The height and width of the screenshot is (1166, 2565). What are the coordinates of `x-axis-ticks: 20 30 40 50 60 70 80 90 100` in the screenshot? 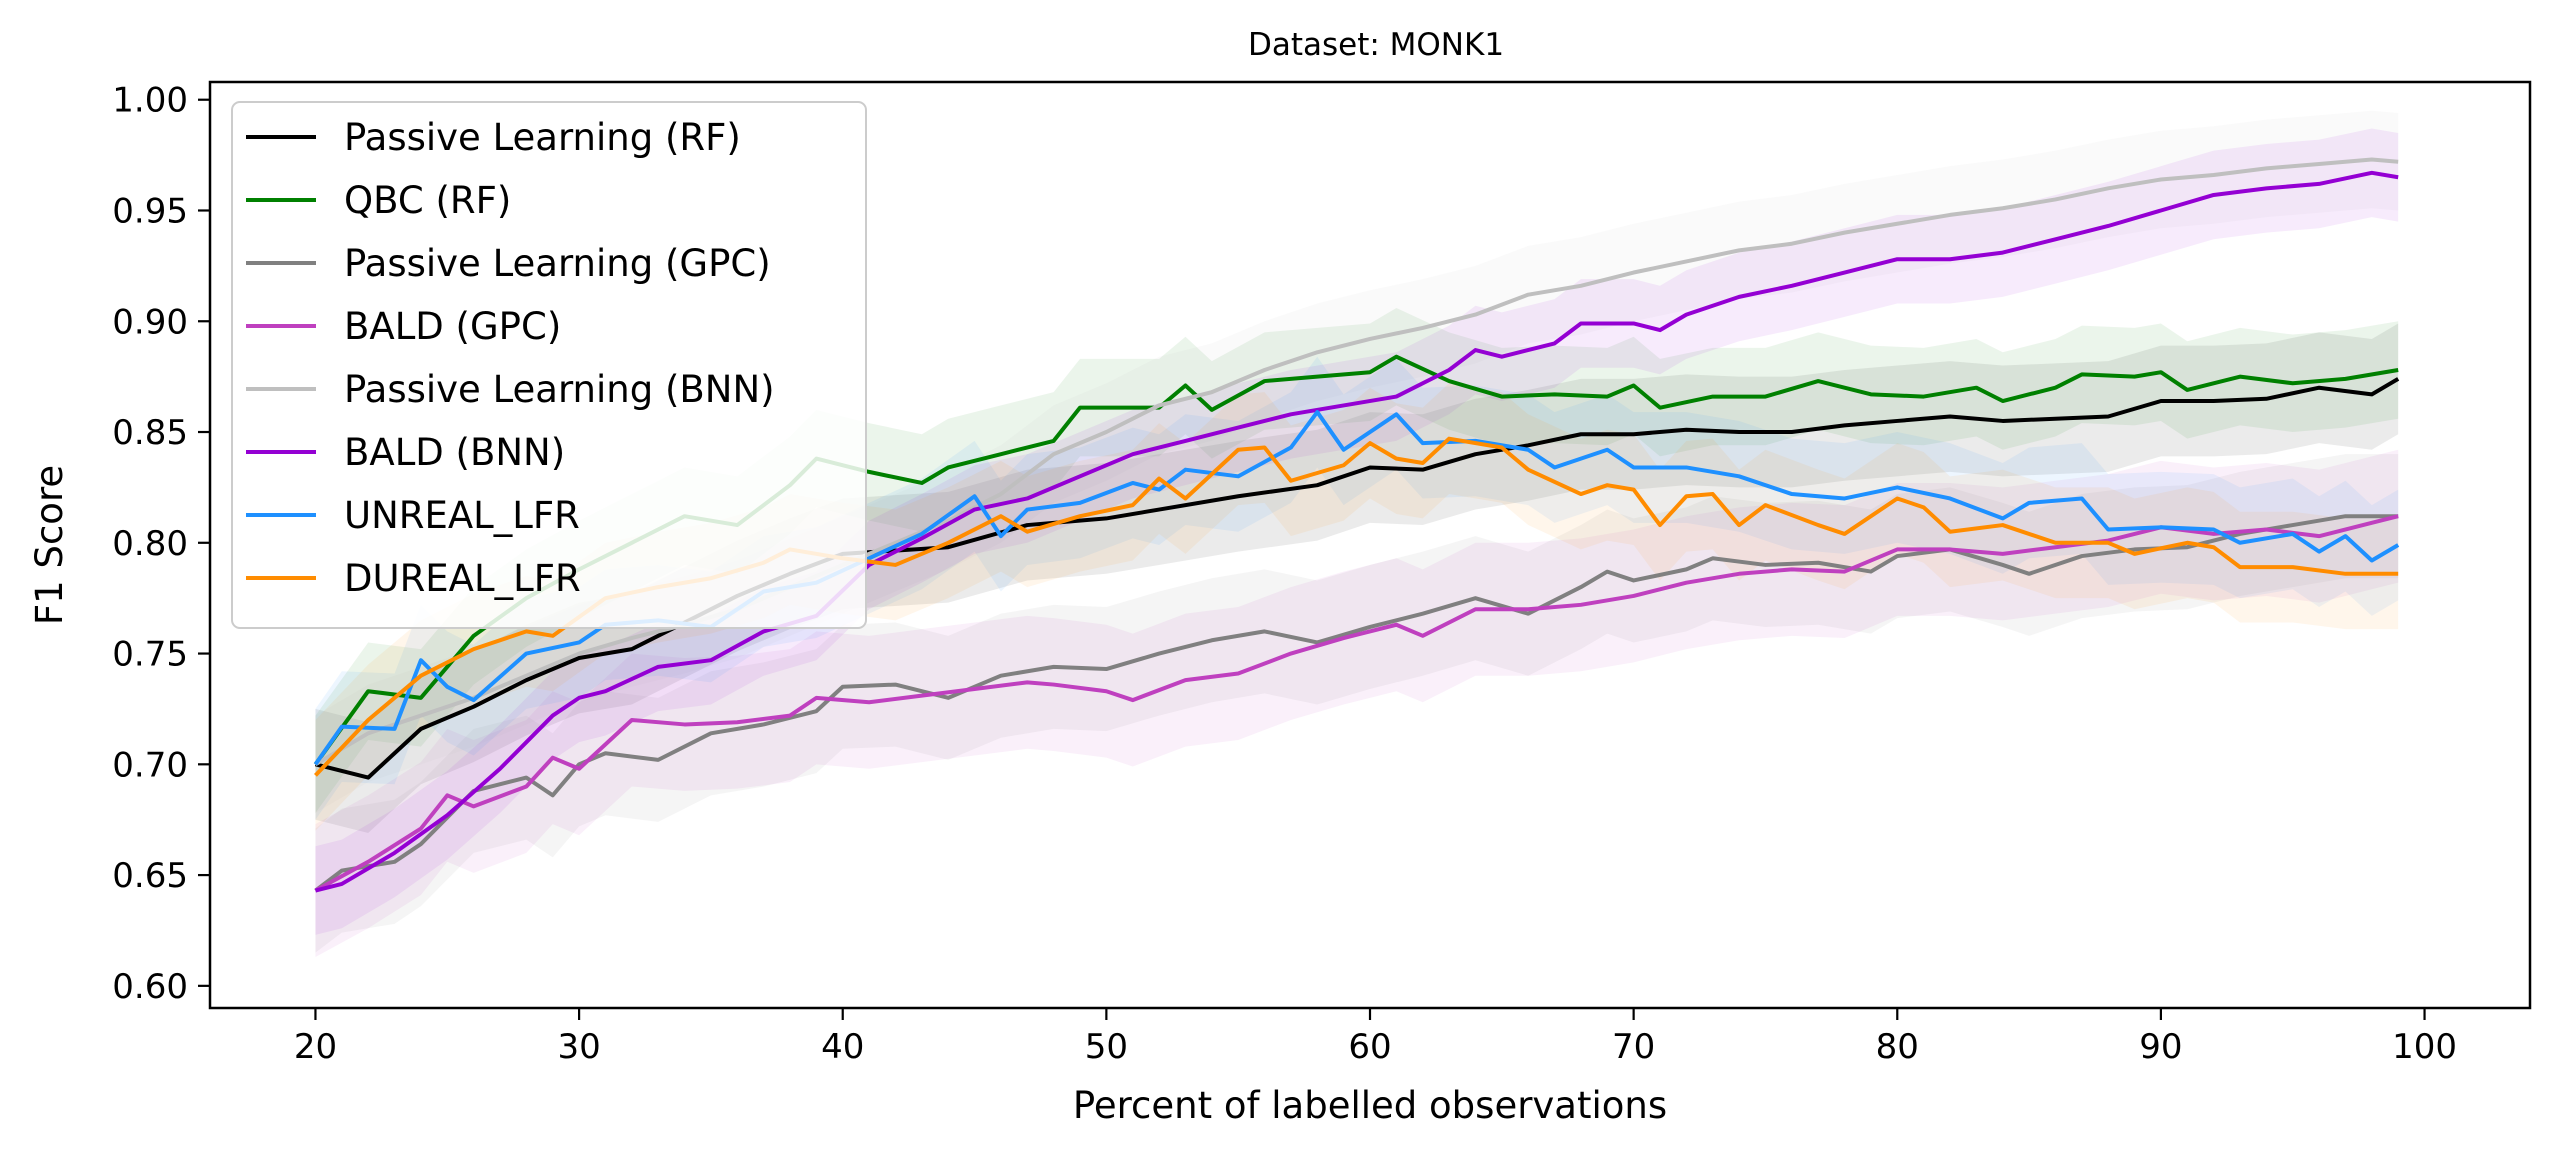 It's located at (1375, 1037).